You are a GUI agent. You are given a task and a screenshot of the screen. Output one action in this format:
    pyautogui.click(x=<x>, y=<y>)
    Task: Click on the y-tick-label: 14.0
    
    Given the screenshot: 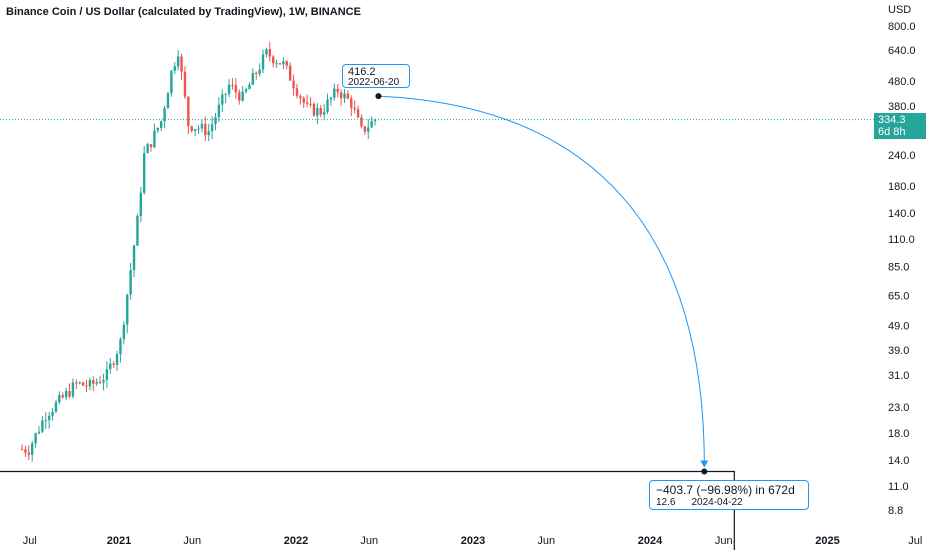 What is the action you would take?
    pyautogui.click(x=898, y=461)
    